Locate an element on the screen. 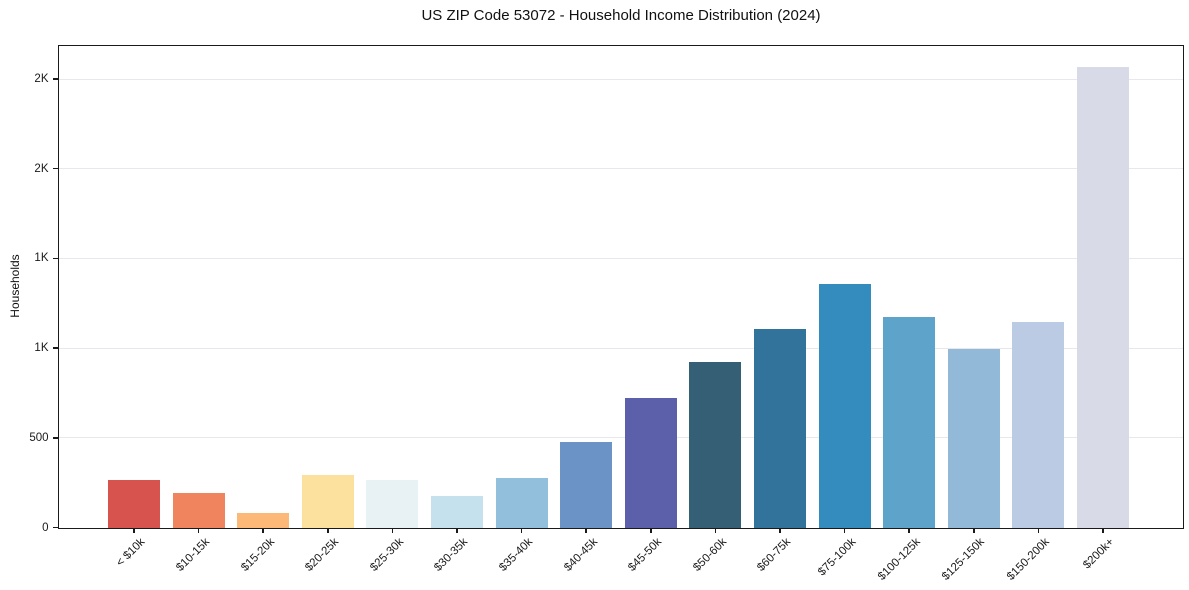 The height and width of the screenshot is (590, 1189). x-tick-label: $15-20k is located at coordinates (257, 554).